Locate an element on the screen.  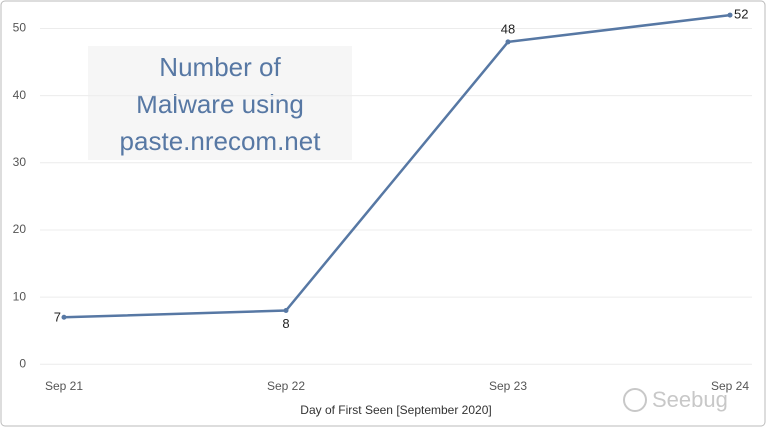
data-label: 7 is located at coordinates (57, 317).